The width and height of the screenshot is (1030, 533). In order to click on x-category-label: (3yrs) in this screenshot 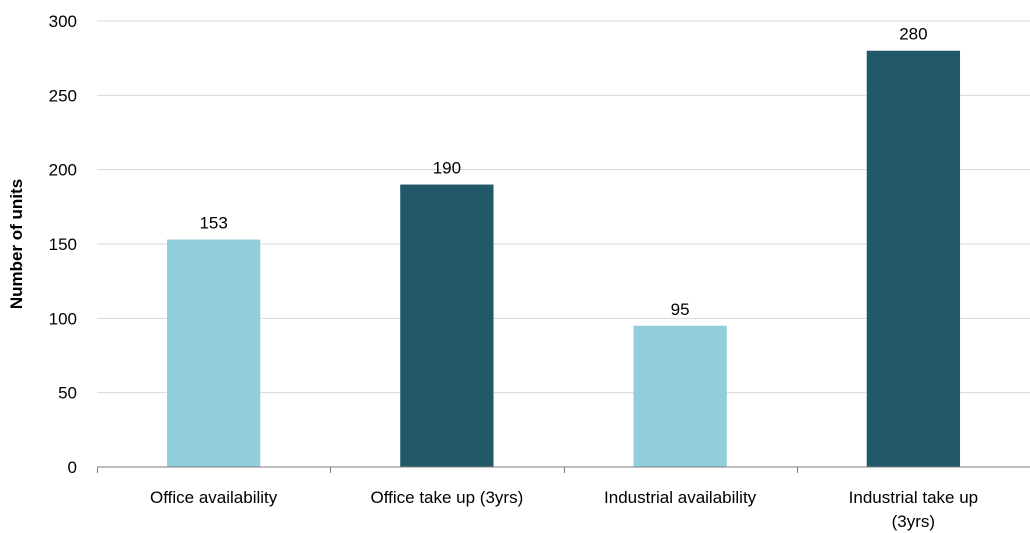, I will do `click(913, 521)`.